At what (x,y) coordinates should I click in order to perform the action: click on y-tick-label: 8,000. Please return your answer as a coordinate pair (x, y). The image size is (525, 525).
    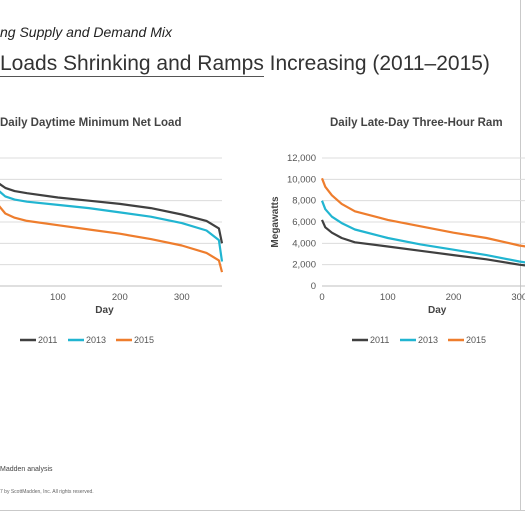
    Looking at the image, I should click on (304, 201).